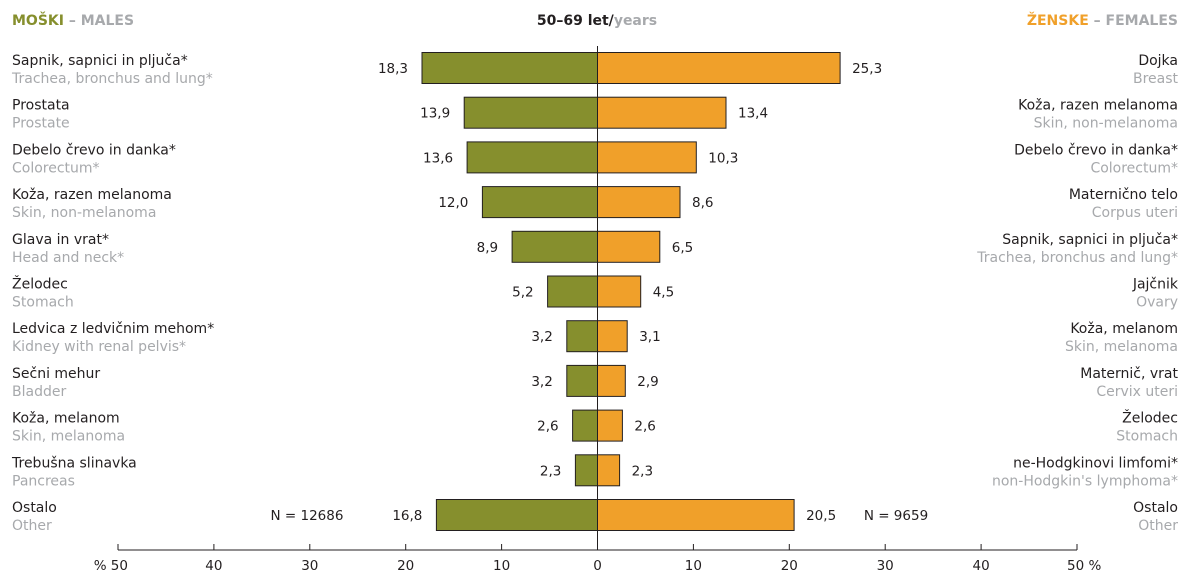  I want to click on males-category-label-en: Colorectum*, so click(56, 168).